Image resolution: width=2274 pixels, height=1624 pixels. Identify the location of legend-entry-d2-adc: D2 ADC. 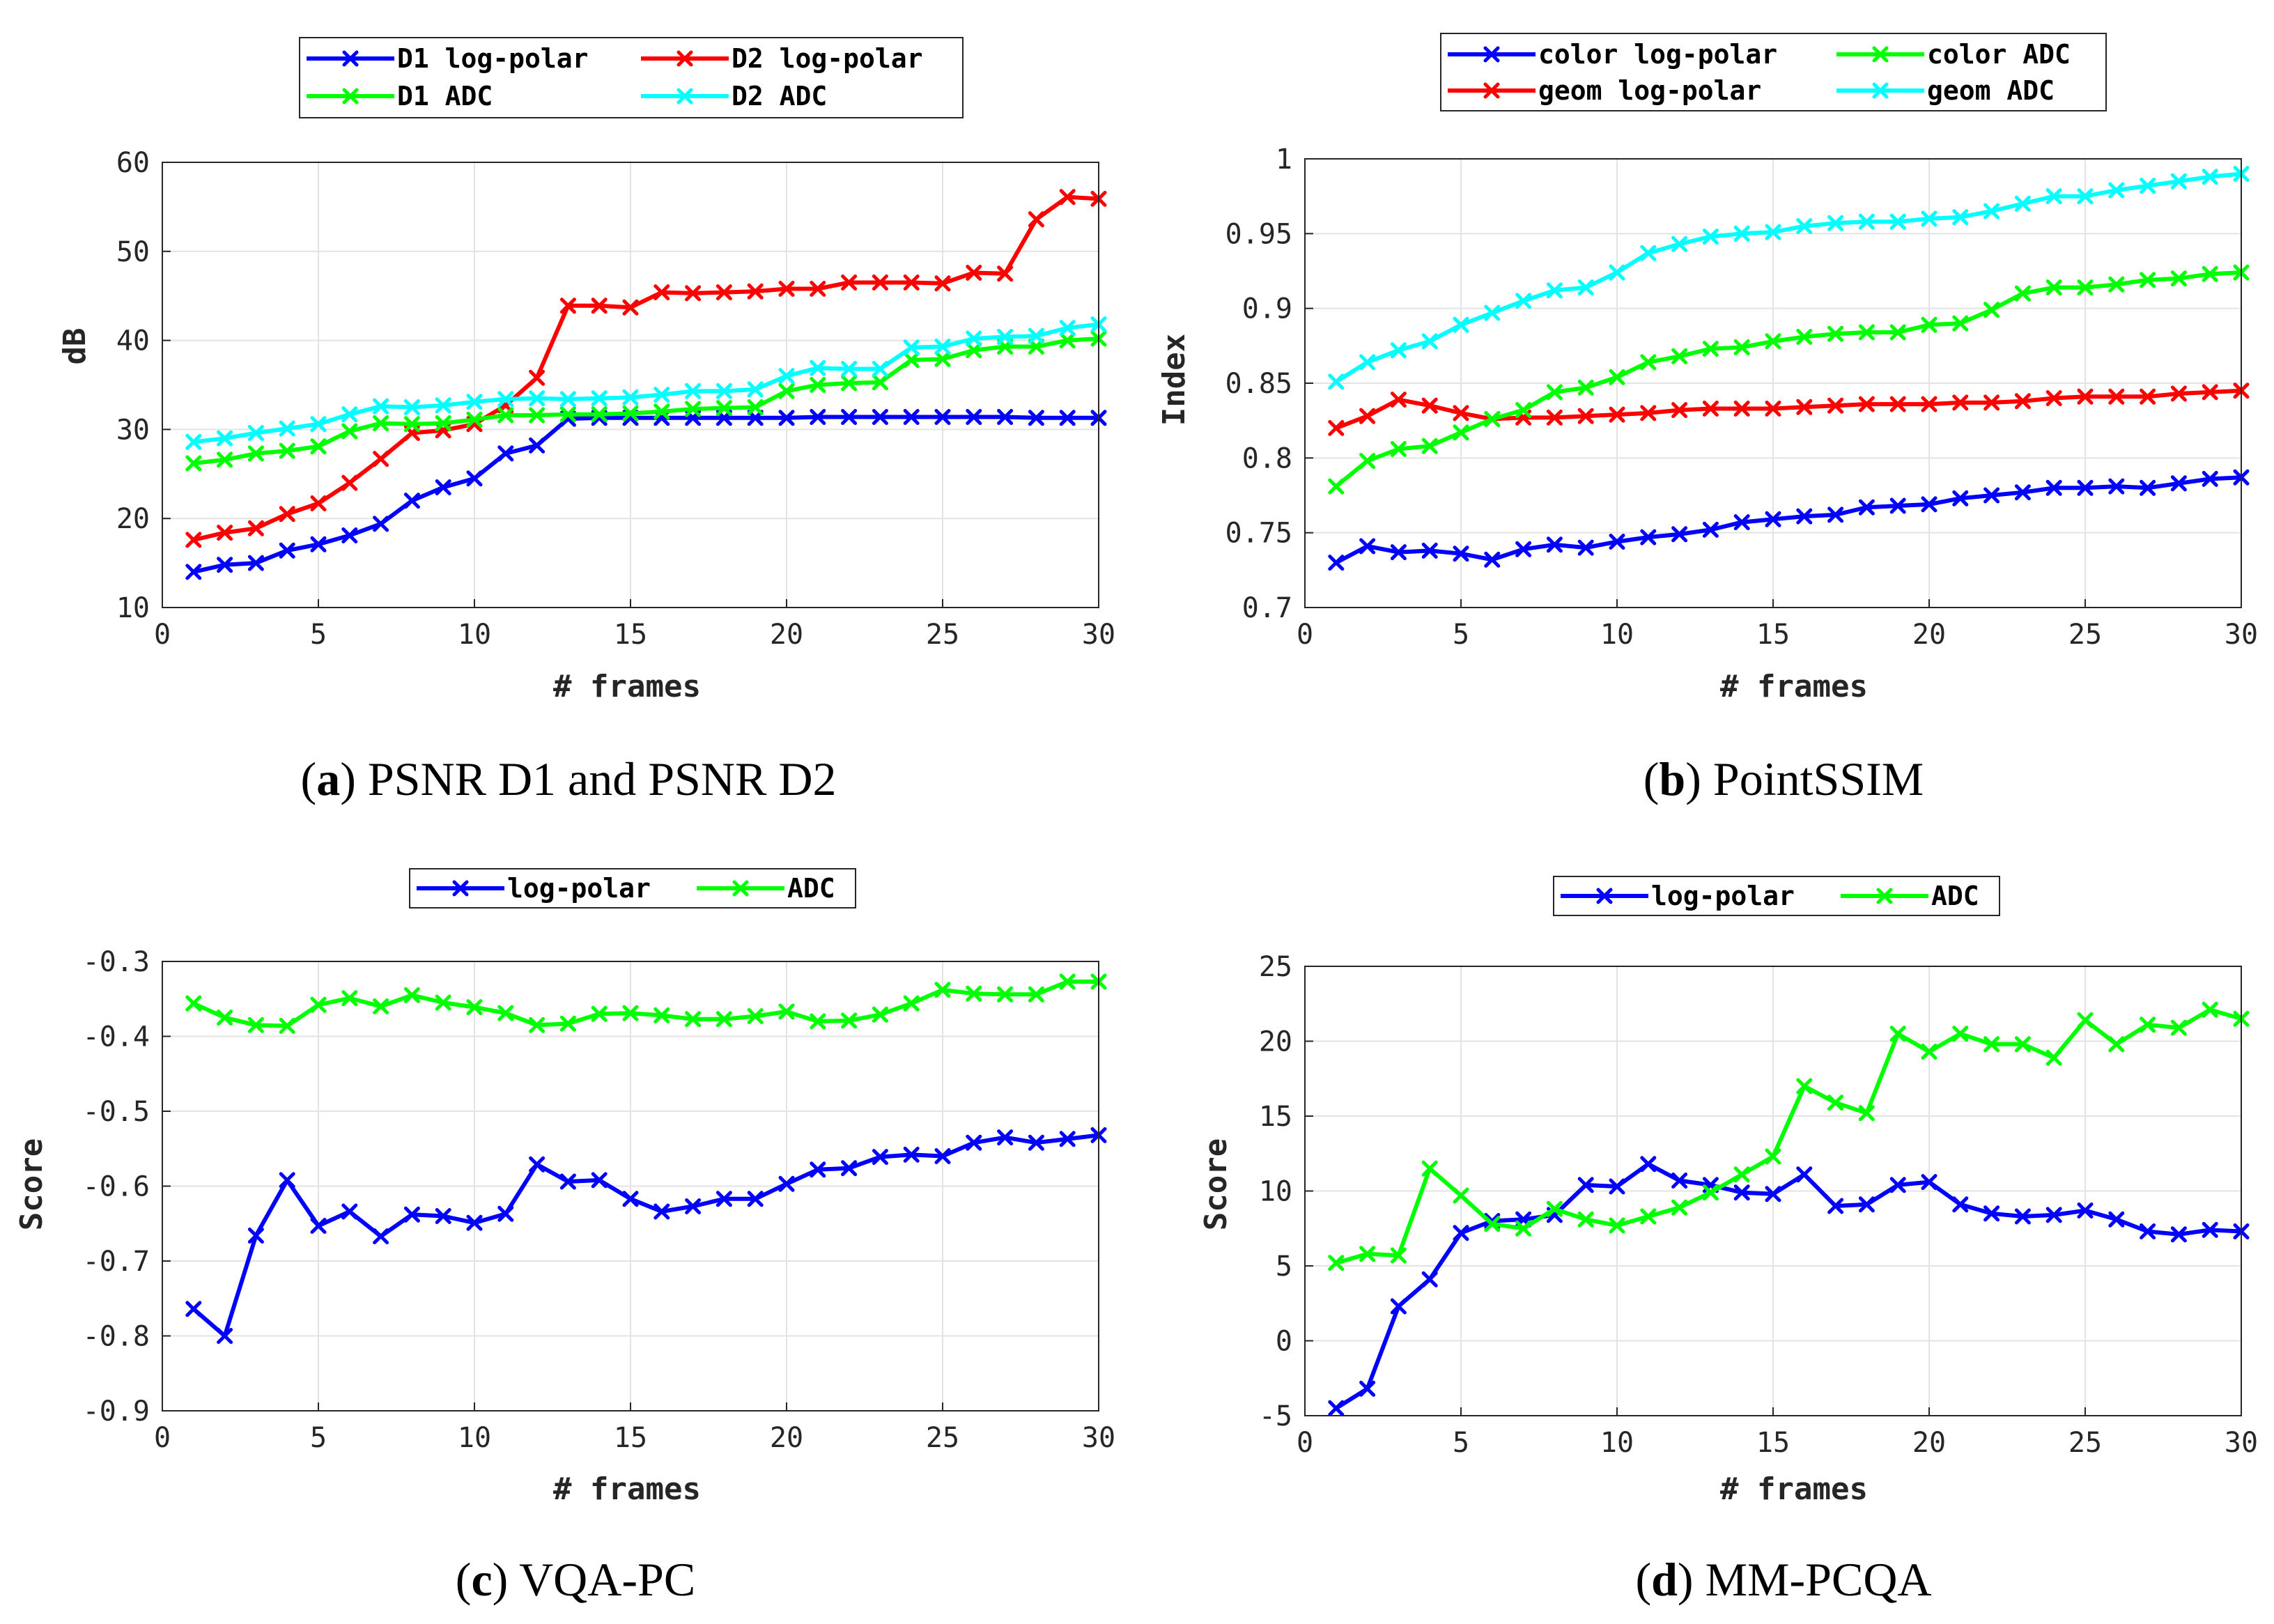
(734, 96).